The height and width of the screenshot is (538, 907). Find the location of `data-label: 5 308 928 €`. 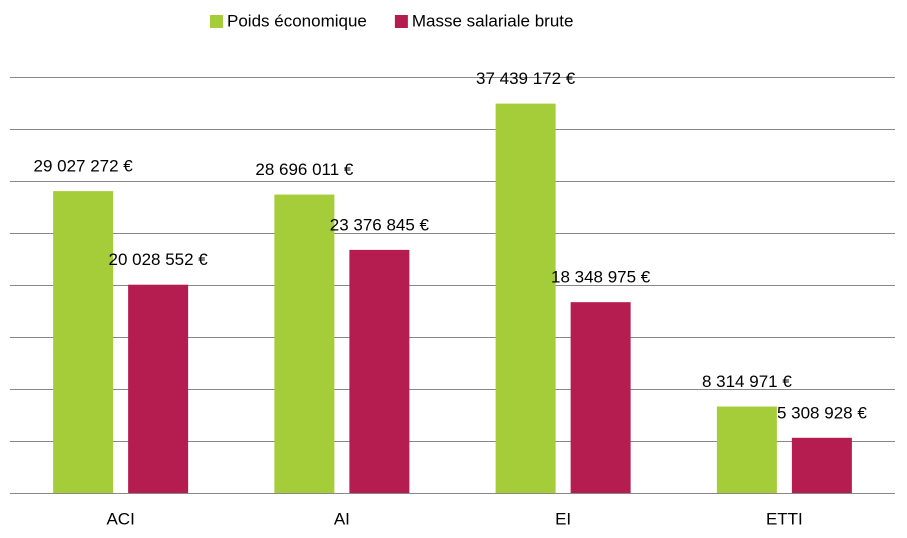

data-label: 5 308 928 € is located at coordinates (822, 412).